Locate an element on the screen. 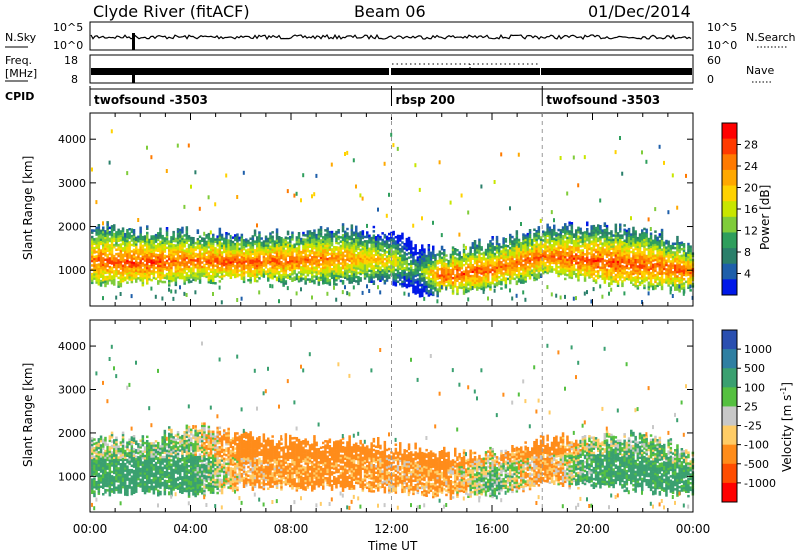 This screenshot has height=558, width=800. cpid-segment-label: twofsound -3503 is located at coordinates (151, 100).